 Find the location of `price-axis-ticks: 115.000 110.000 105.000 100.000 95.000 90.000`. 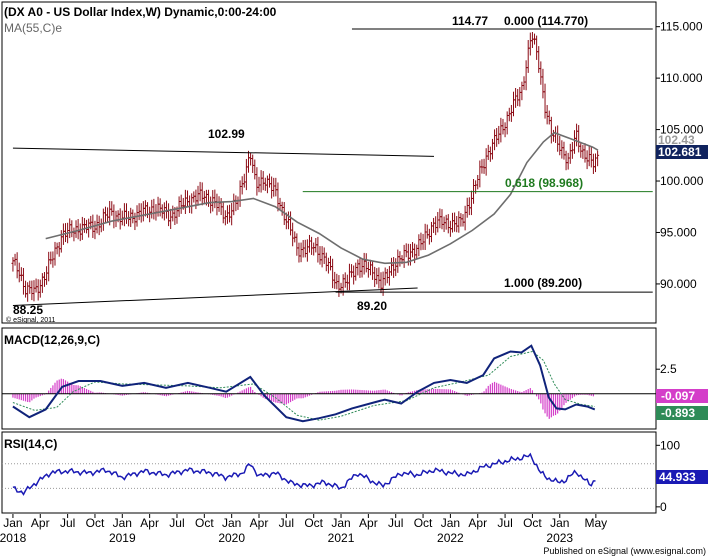

price-axis-ticks: 115.000 110.000 105.000 100.000 95.000 90.000 is located at coordinates (680, 155).